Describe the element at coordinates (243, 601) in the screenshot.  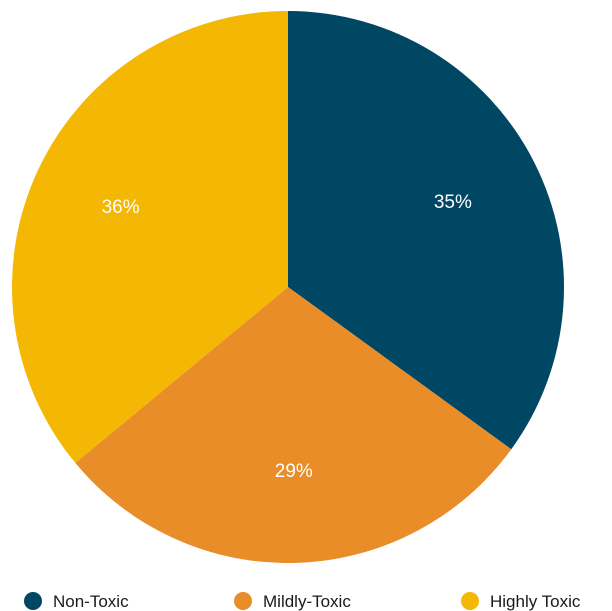
I see `legend-swatch-mildly-toxic` at that location.